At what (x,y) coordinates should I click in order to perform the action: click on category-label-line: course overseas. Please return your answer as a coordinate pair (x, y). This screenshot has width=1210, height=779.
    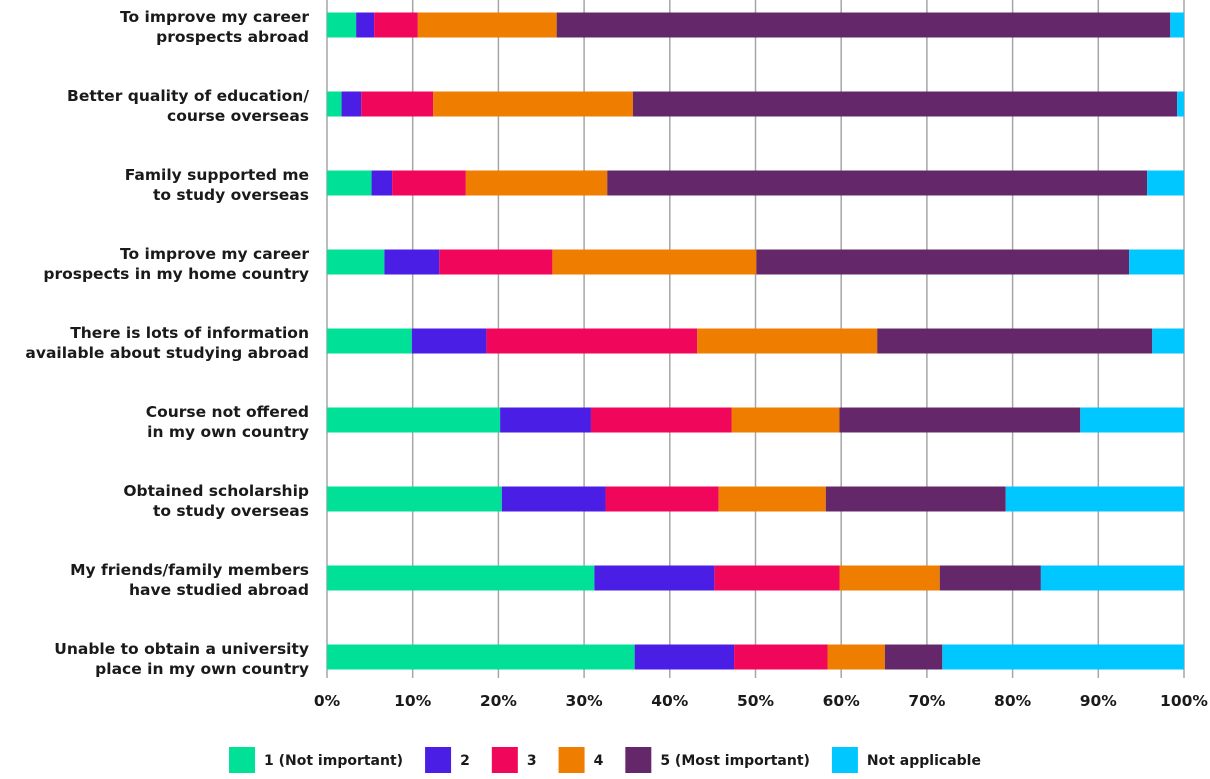
    Looking at the image, I should click on (238, 116).